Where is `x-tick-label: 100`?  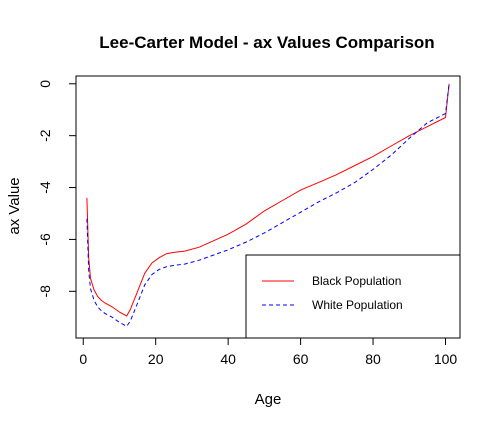
x-tick-label: 100 is located at coordinates (446, 359).